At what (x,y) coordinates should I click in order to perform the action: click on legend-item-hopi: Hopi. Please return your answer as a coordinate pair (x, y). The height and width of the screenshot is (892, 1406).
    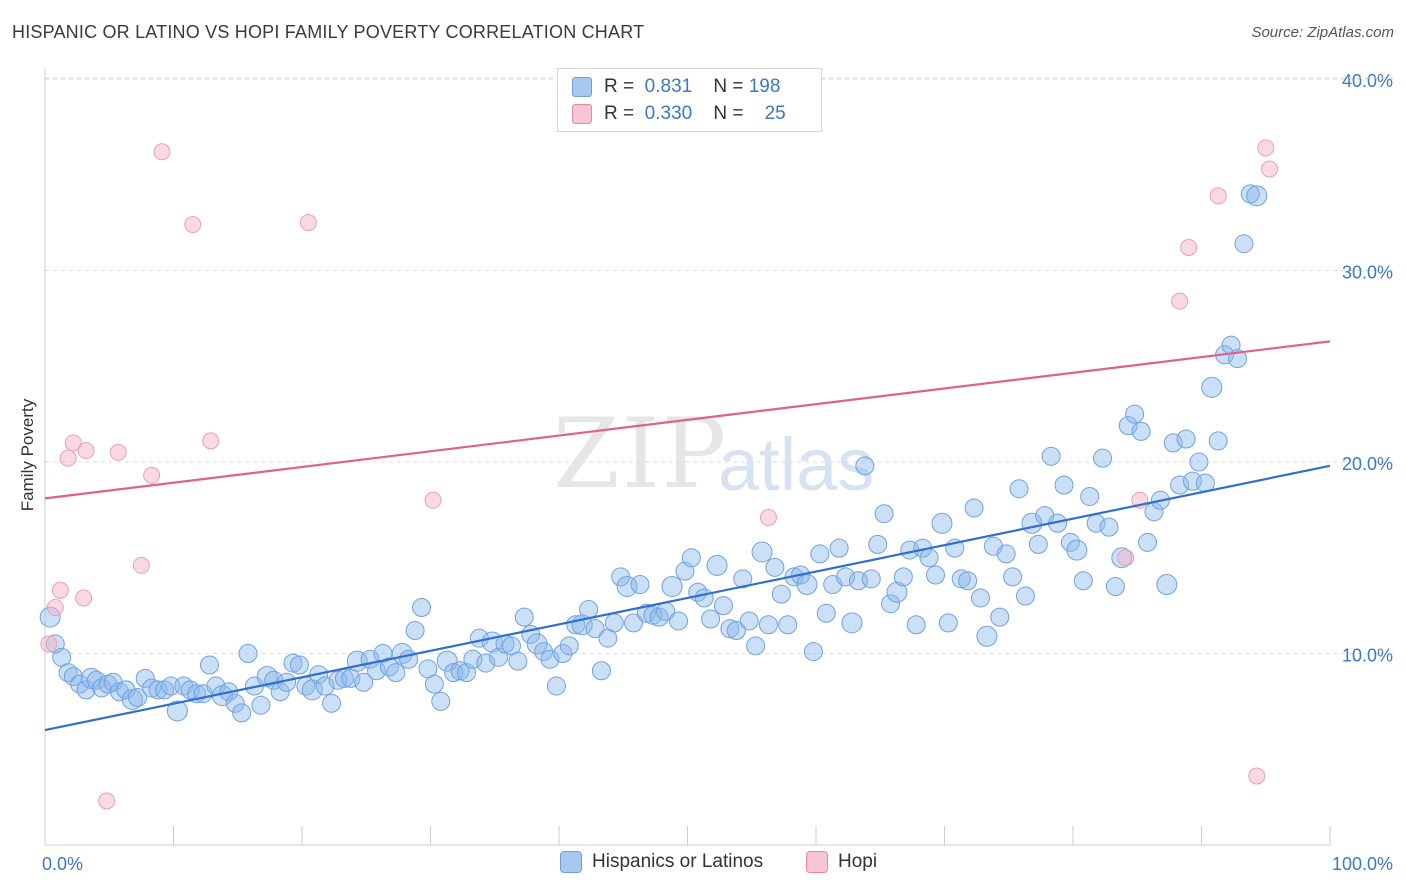
    Looking at the image, I should click on (841, 862).